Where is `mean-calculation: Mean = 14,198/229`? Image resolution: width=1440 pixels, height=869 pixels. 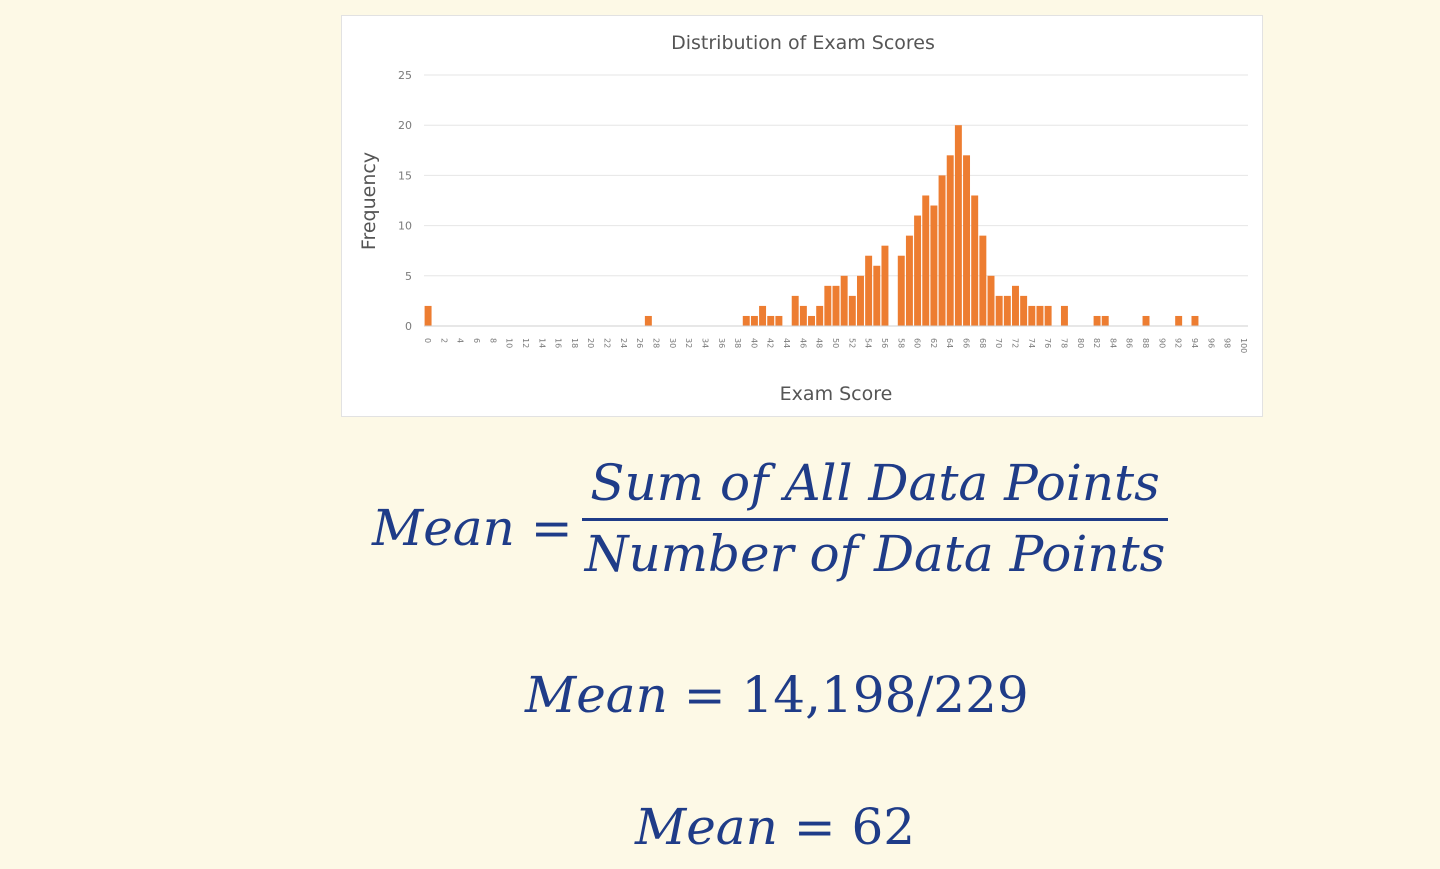 mean-calculation: Mean = 14,198/229 is located at coordinates (777, 695).